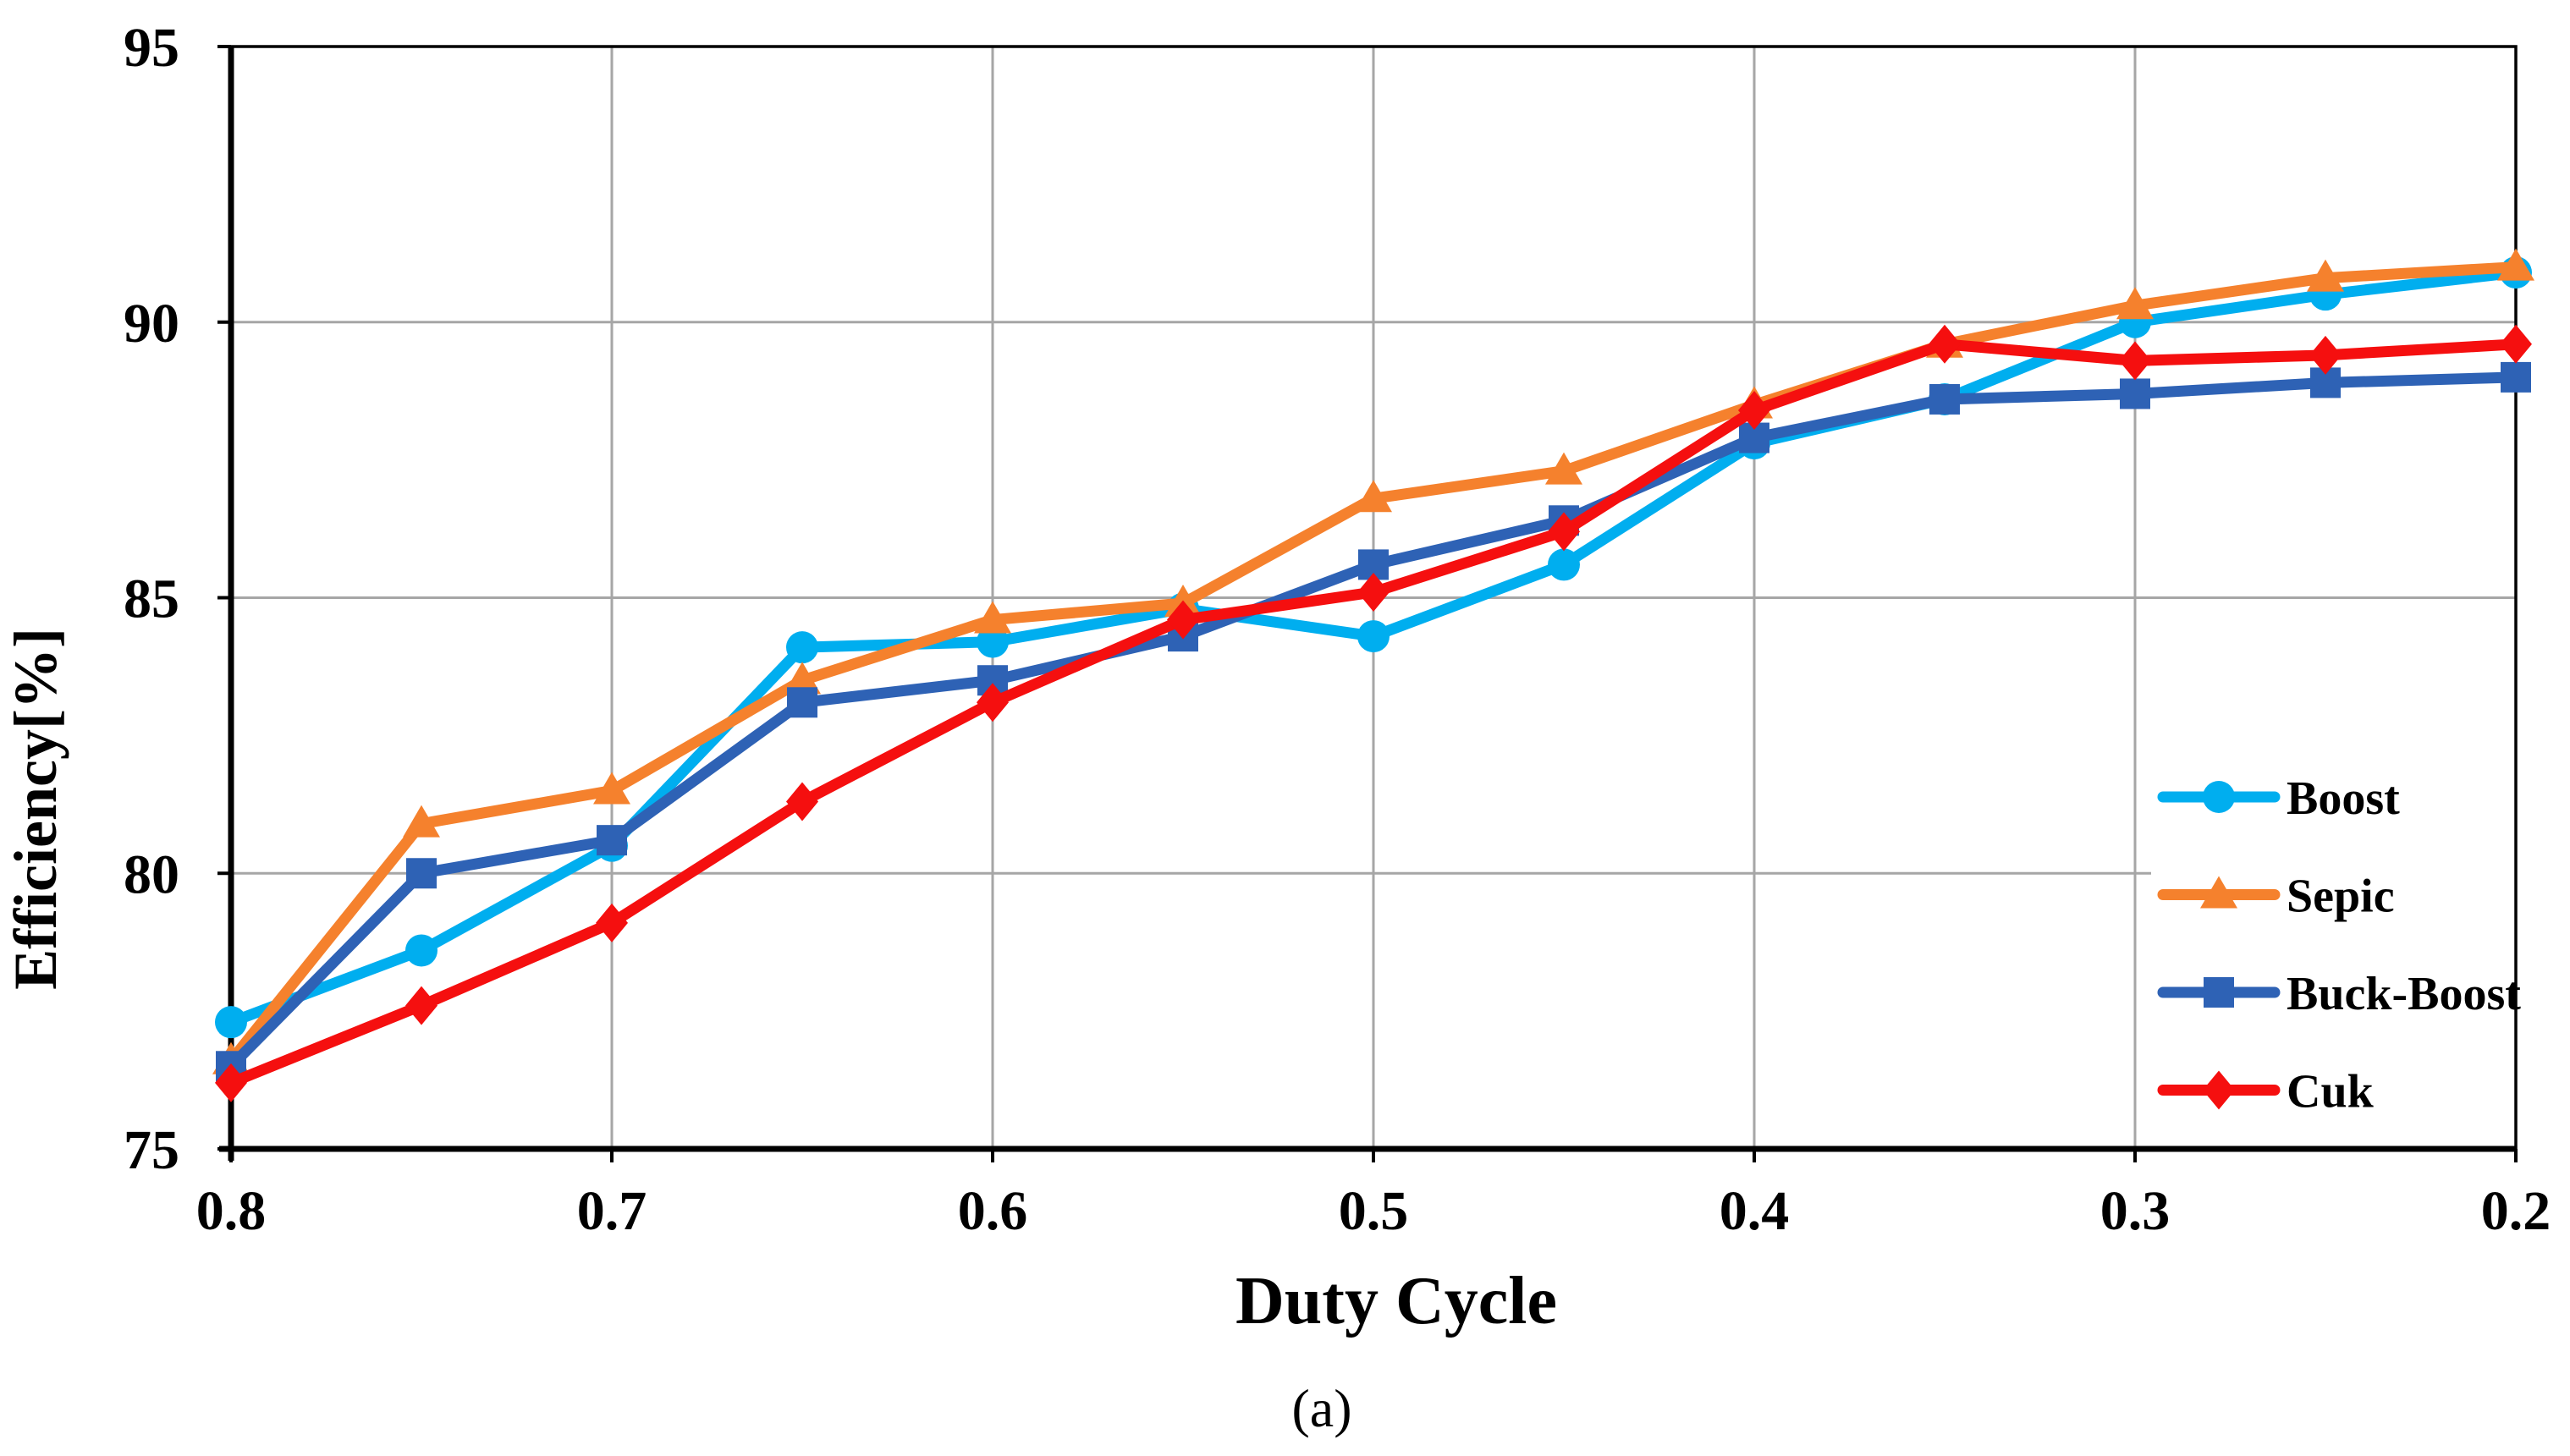 The width and height of the screenshot is (2570, 1456). What do you see at coordinates (612, 1211) in the screenshot?
I see `x-tick-label: 0.7` at bounding box center [612, 1211].